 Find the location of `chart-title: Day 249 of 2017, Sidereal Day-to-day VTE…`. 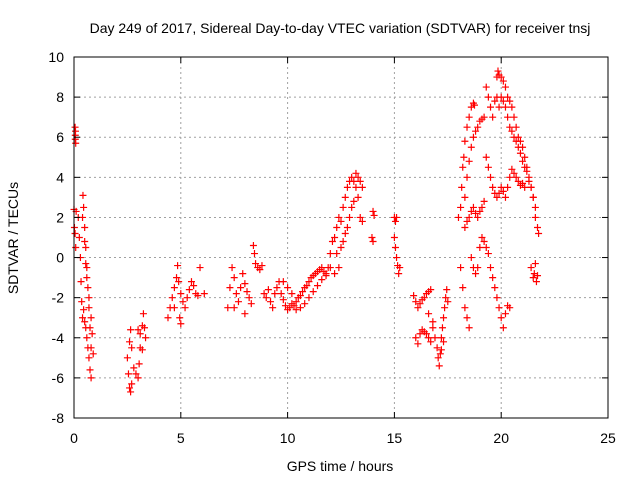

chart-title: Day 249 of 2017, Sidereal Day-to-day VTE… is located at coordinates (340, 28).